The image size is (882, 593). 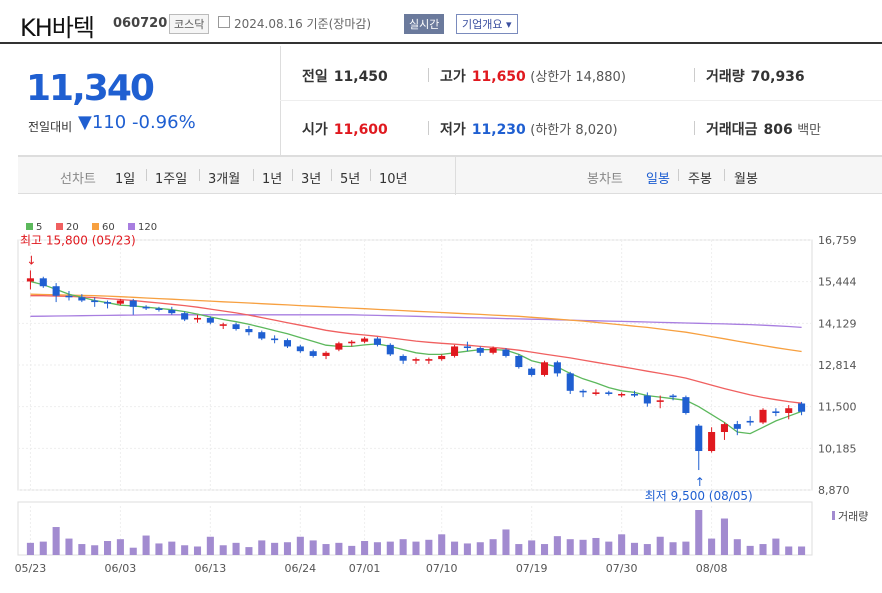 What do you see at coordinates (450, 175) in the screenshot?
I see `chart-tabs: 선차트 1일 1주일 3개월 1년 3년 5년 10년 봉차트 일봉 주봉 월봉` at bounding box center [450, 175].